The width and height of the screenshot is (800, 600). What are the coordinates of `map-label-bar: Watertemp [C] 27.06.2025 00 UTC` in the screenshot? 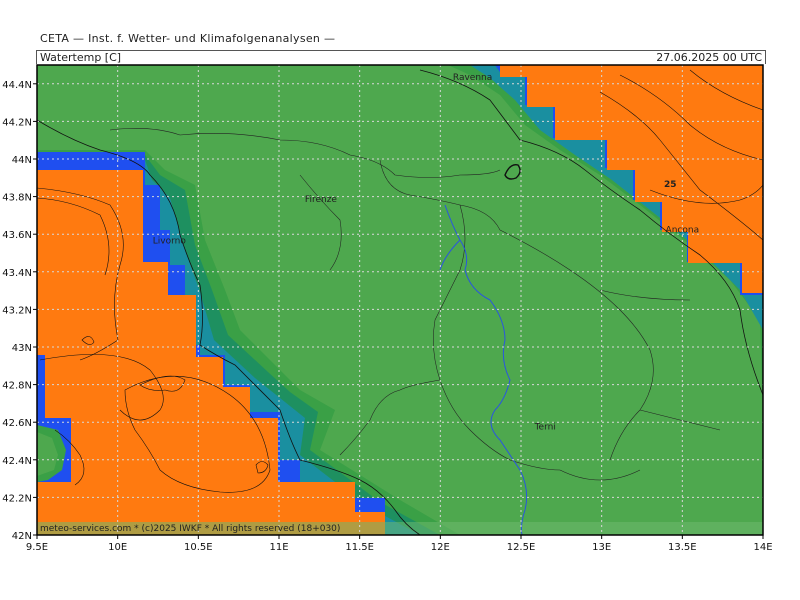 It's located at (401, 57).